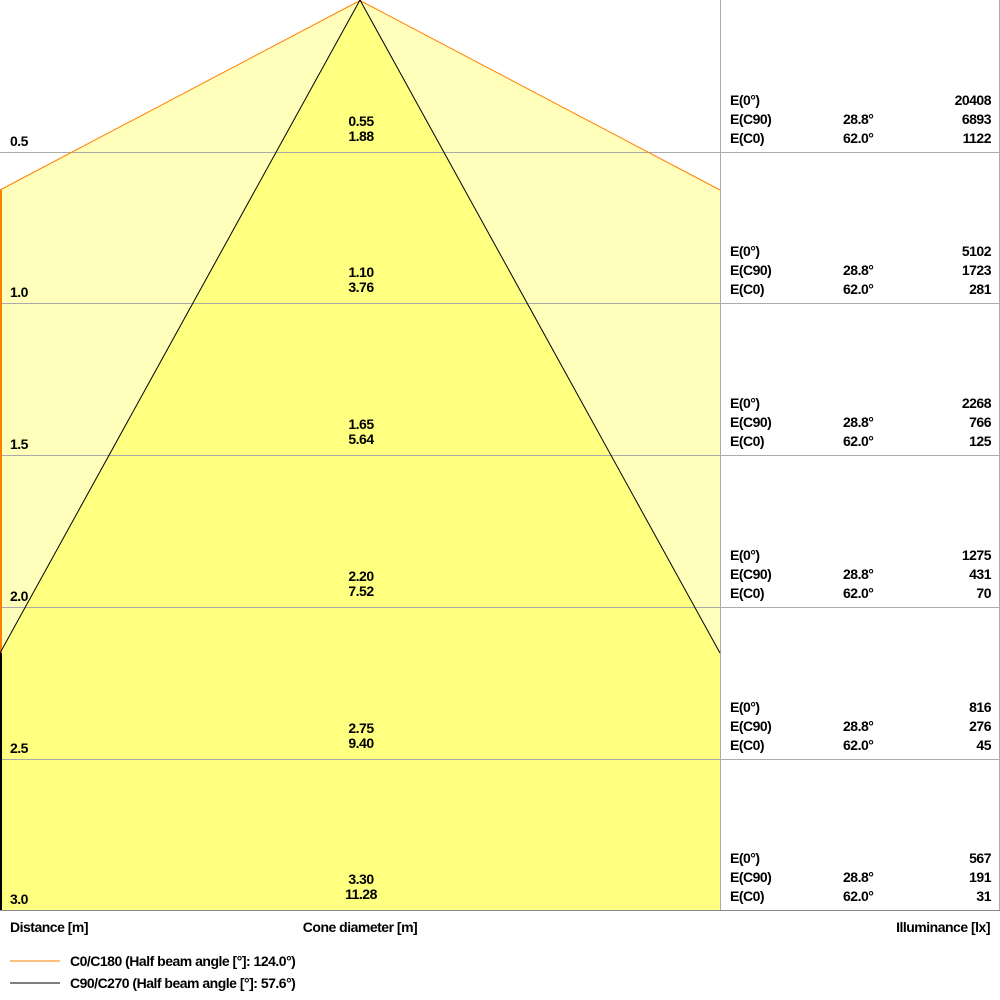 Image resolution: width=1000 pixels, height=1000 pixels. I want to click on distance-label: 2.5, so click(19, 748).